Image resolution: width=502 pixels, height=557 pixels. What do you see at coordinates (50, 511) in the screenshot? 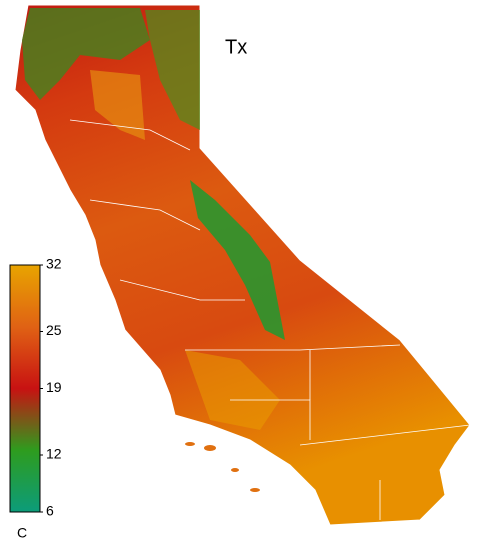
I see `colorbar-tick-label: 6` at bounding box center [50, 511].